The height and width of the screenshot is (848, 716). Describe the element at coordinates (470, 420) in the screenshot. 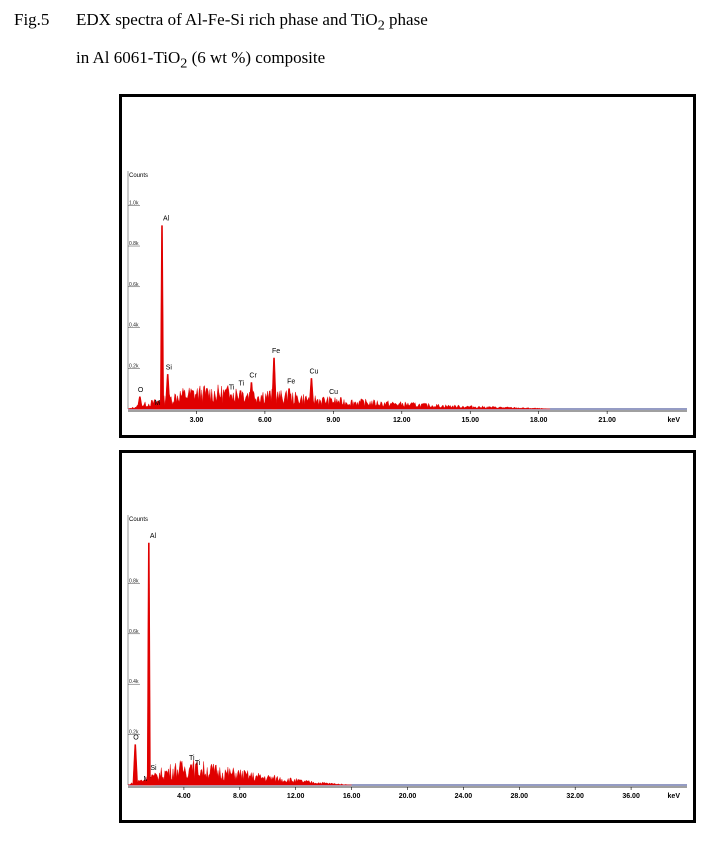

I see `x-tick-label: 15.00` at that location.